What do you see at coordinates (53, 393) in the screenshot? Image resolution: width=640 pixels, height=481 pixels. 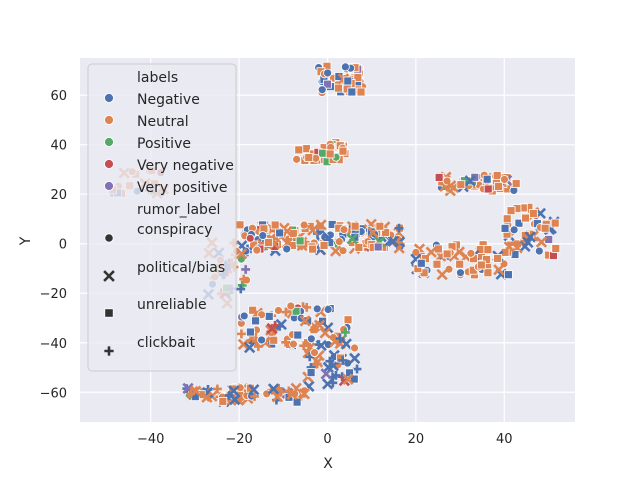 I see `y-tick-label: −60` at bounding box center [53, 393].